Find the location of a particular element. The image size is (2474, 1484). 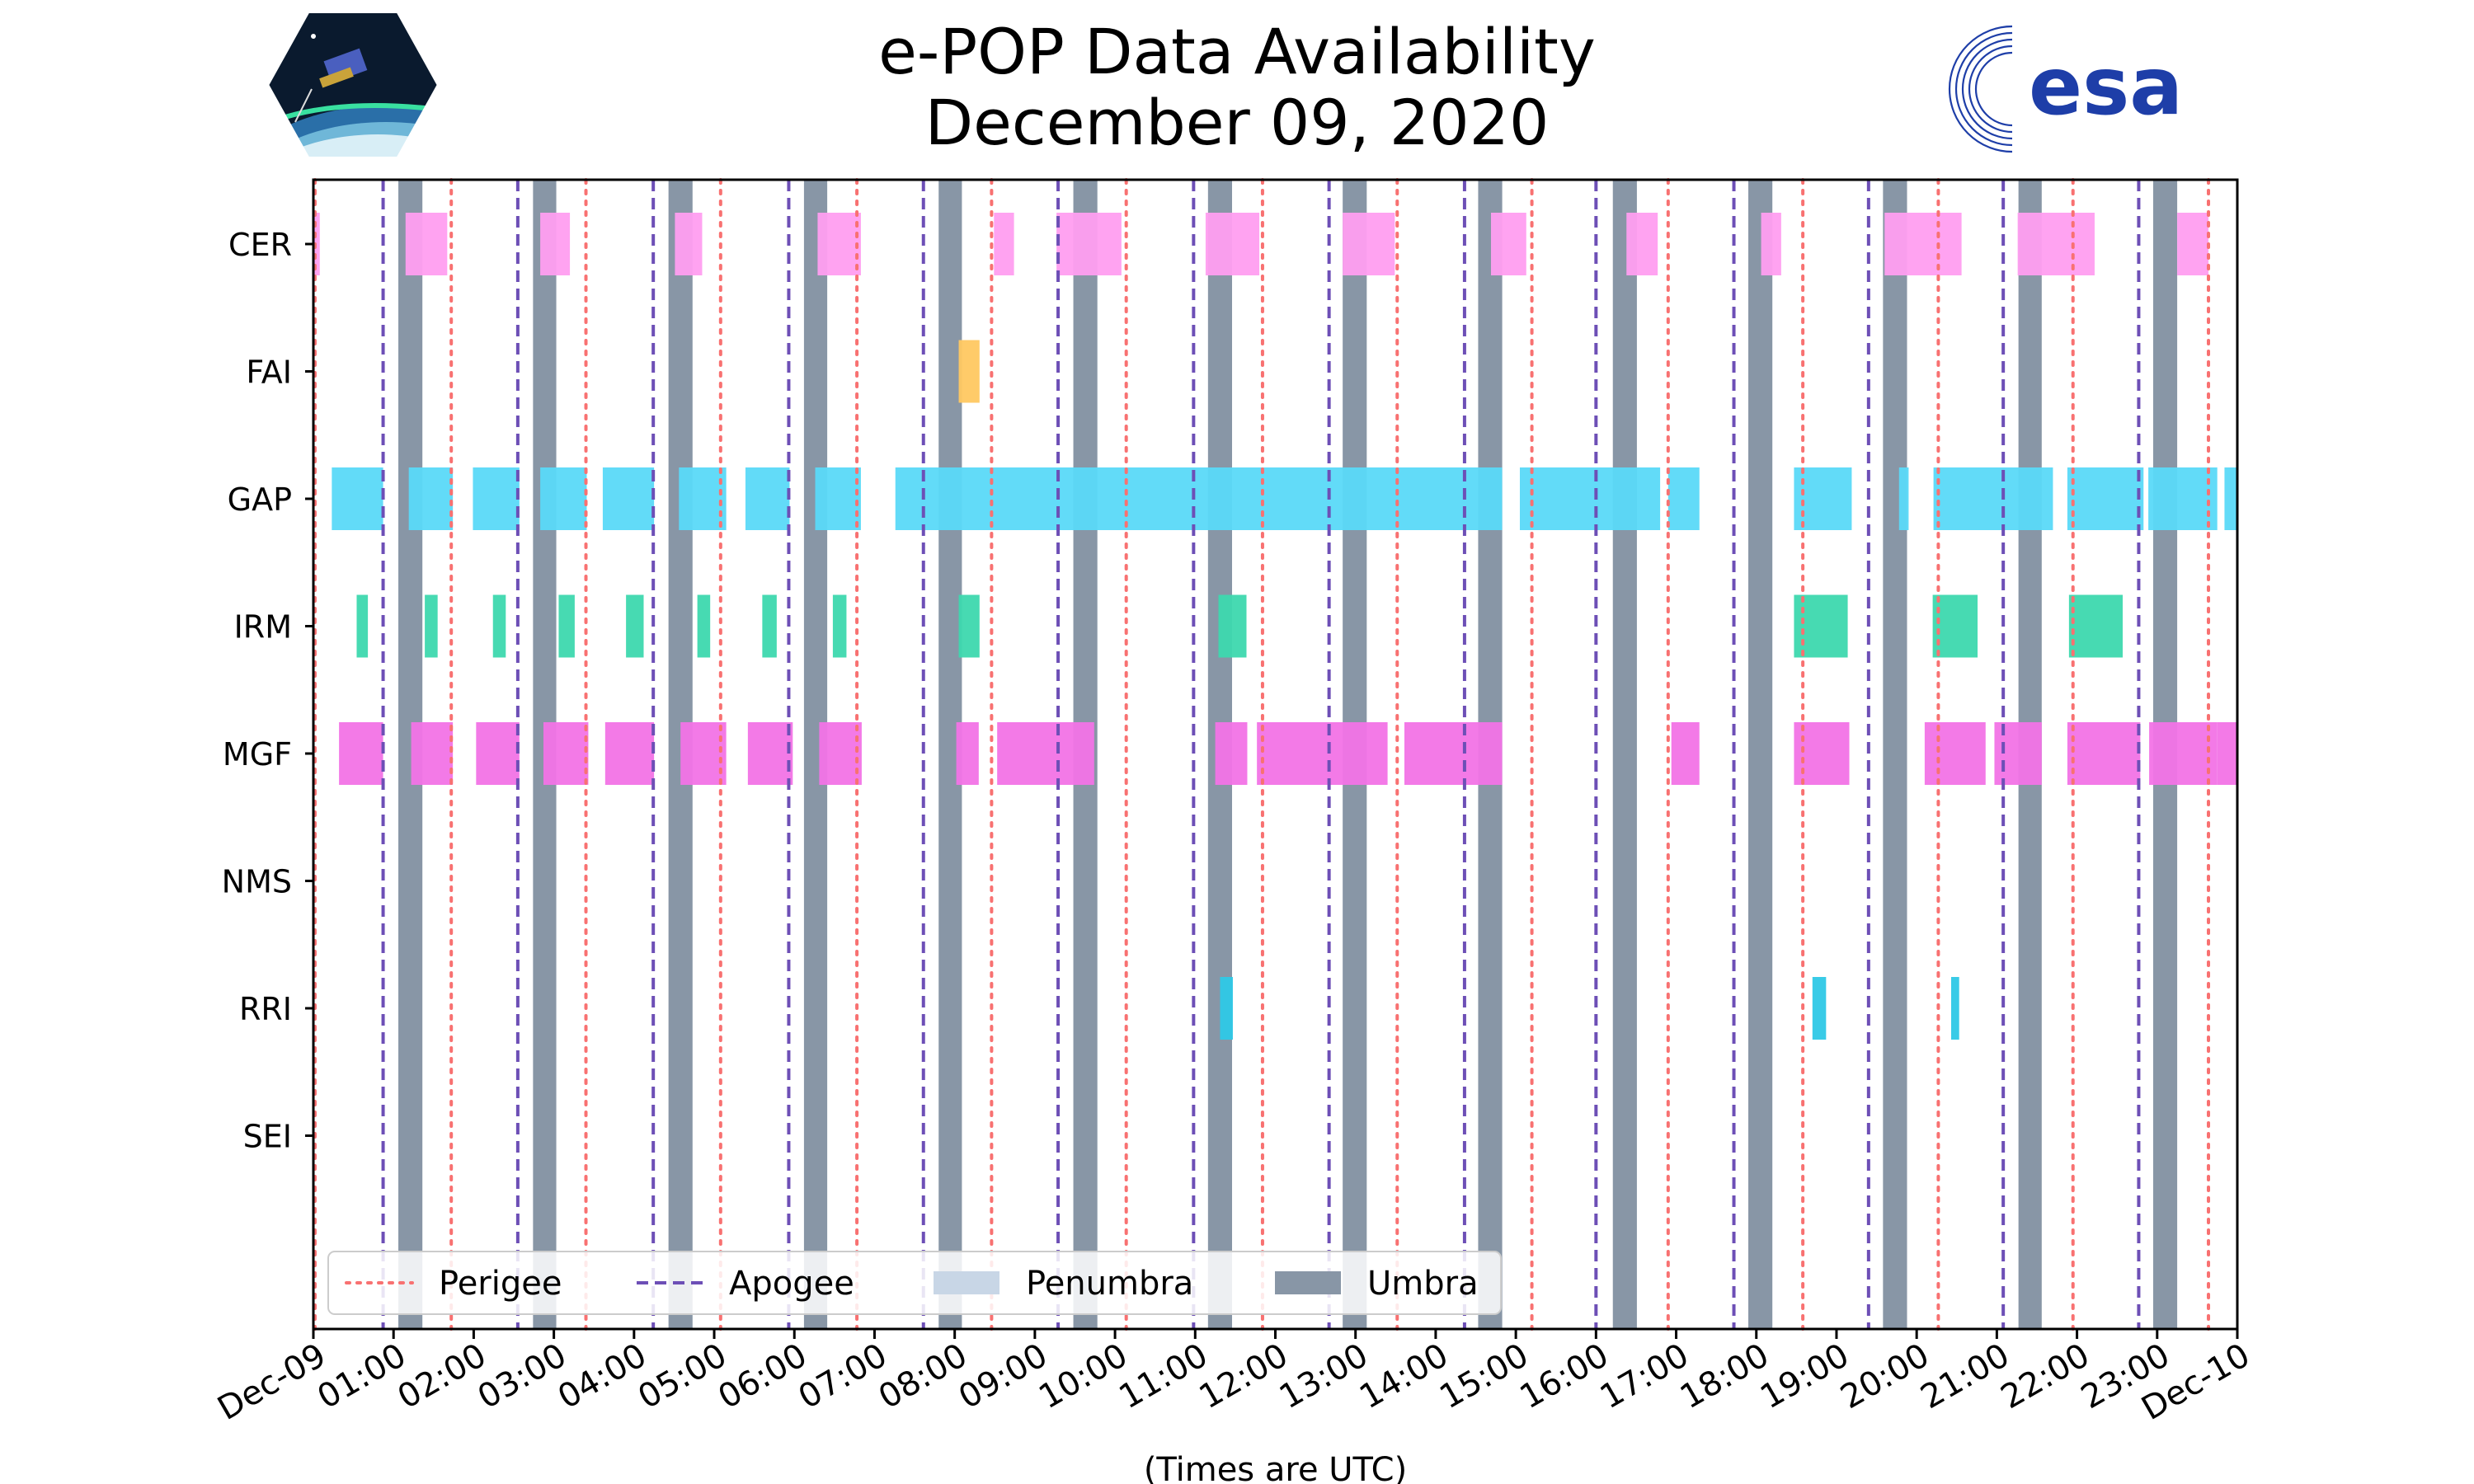

x-tick-label: 21:00 is located at coordinates (1965, 1376).